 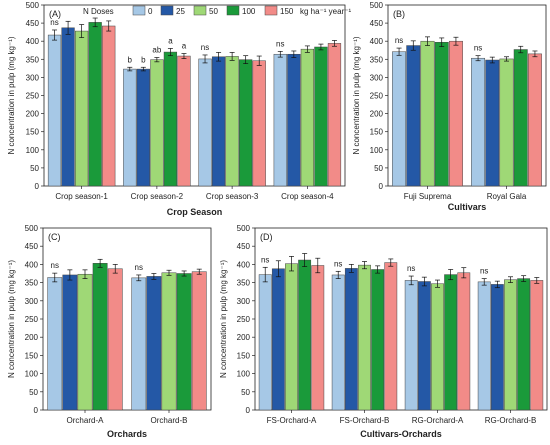 I want to click on x-tick-label: RG-Orchard-A, so click(x=438, y=420).